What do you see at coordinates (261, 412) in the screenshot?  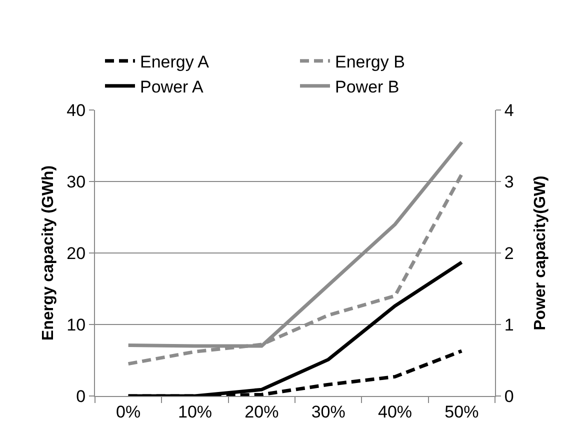 I see `x-tick-label: 20%` at bounding box center [261, 412].